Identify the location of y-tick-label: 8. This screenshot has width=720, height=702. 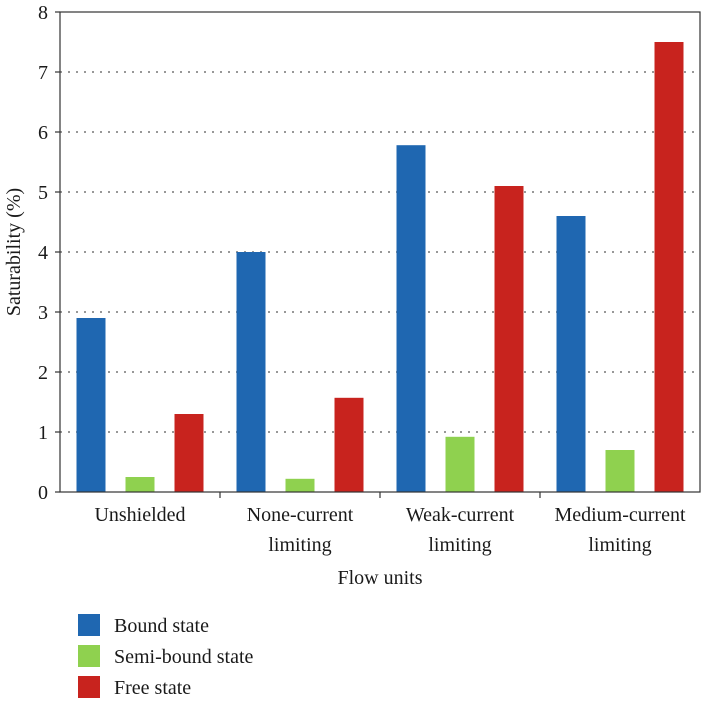
(43, 13).